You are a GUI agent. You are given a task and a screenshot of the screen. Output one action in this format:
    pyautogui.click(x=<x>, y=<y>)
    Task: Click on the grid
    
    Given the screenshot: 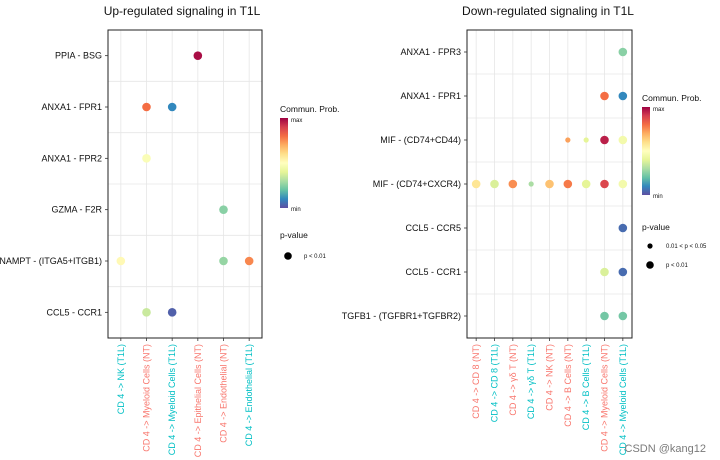 What is the action you would take?
    pyautogui.click(x=185, y=184)
    